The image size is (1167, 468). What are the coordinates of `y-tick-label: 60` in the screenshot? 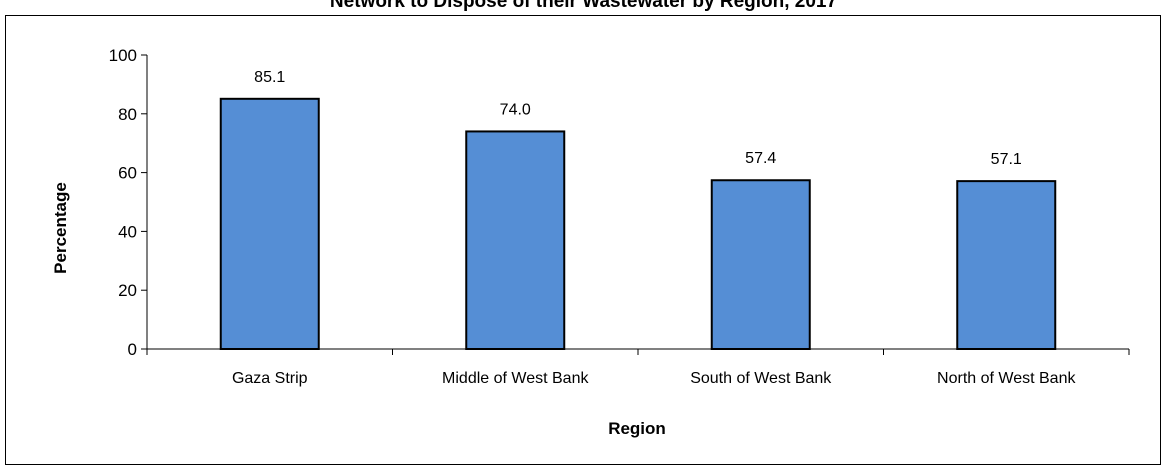 It's located at (127, 173).